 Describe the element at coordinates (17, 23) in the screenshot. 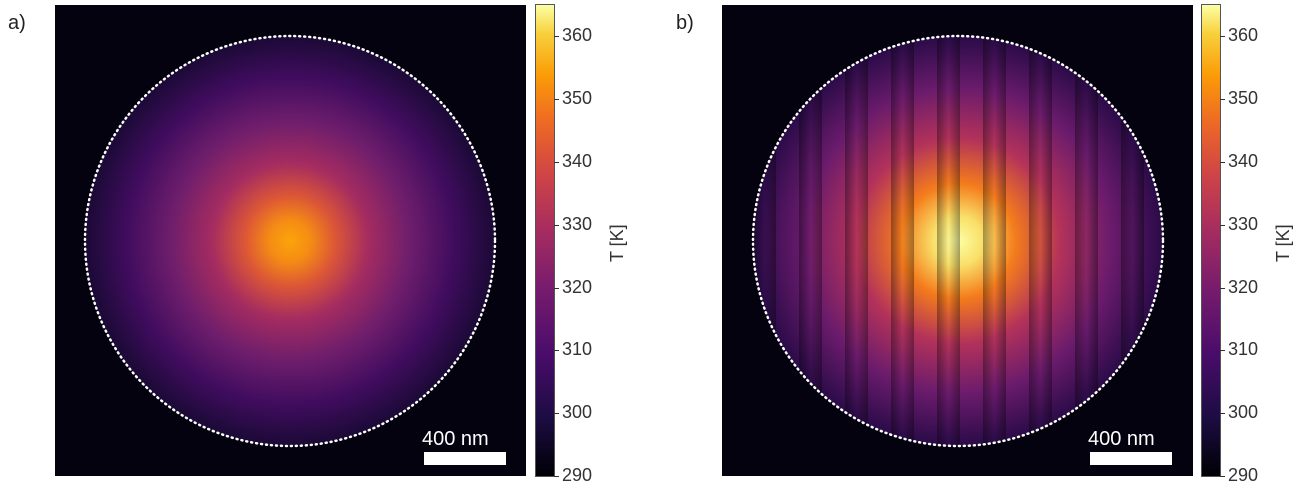

I see `panel-label-a: a)` at that location.